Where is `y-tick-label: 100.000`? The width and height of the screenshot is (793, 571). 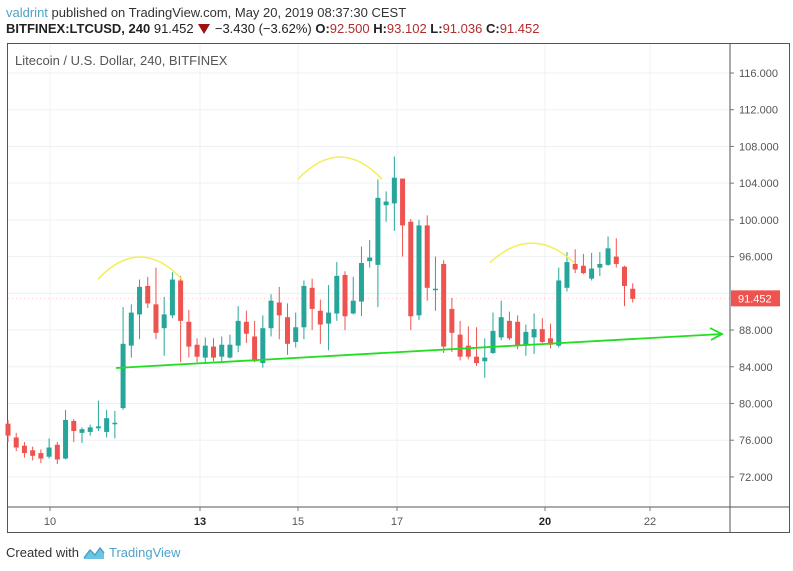 y-tick-label: 100.000 is located at coordinates (759, 221).